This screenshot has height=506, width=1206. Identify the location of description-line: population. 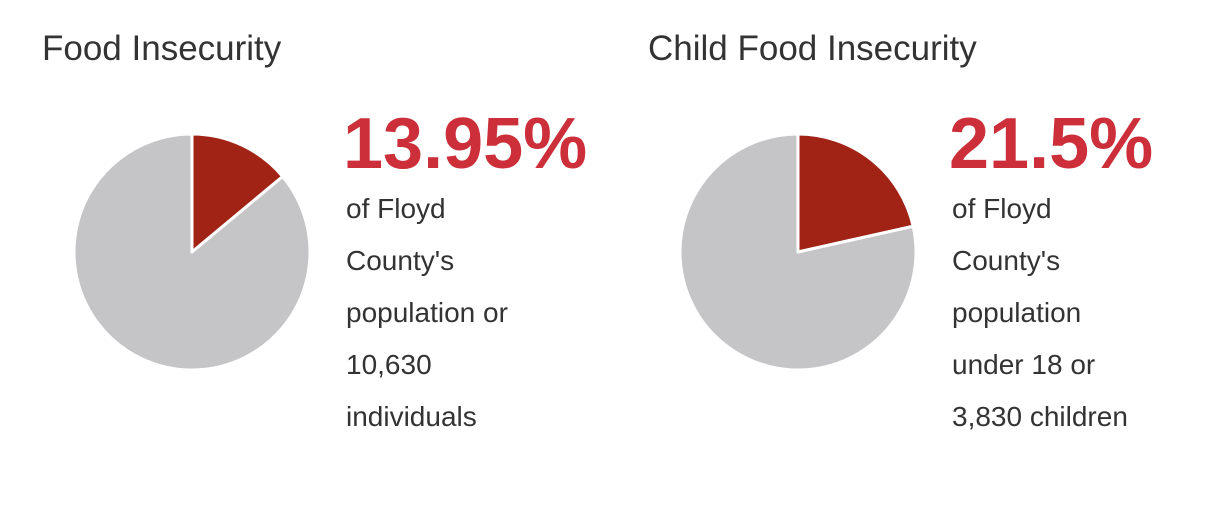
(1016, 312).